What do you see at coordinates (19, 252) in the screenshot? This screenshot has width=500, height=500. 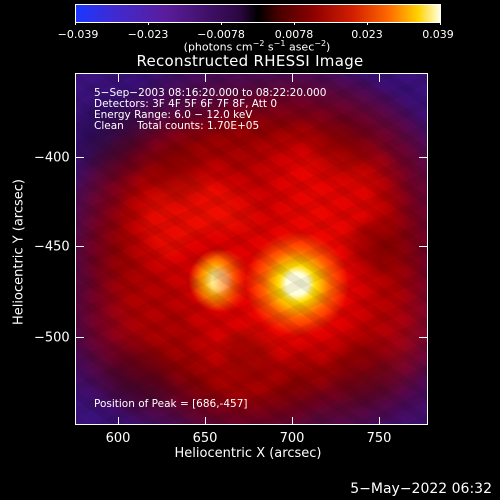 I see `y-axis-label: Heliocentric Y (arcsec)` at bounding box center [19, 252].